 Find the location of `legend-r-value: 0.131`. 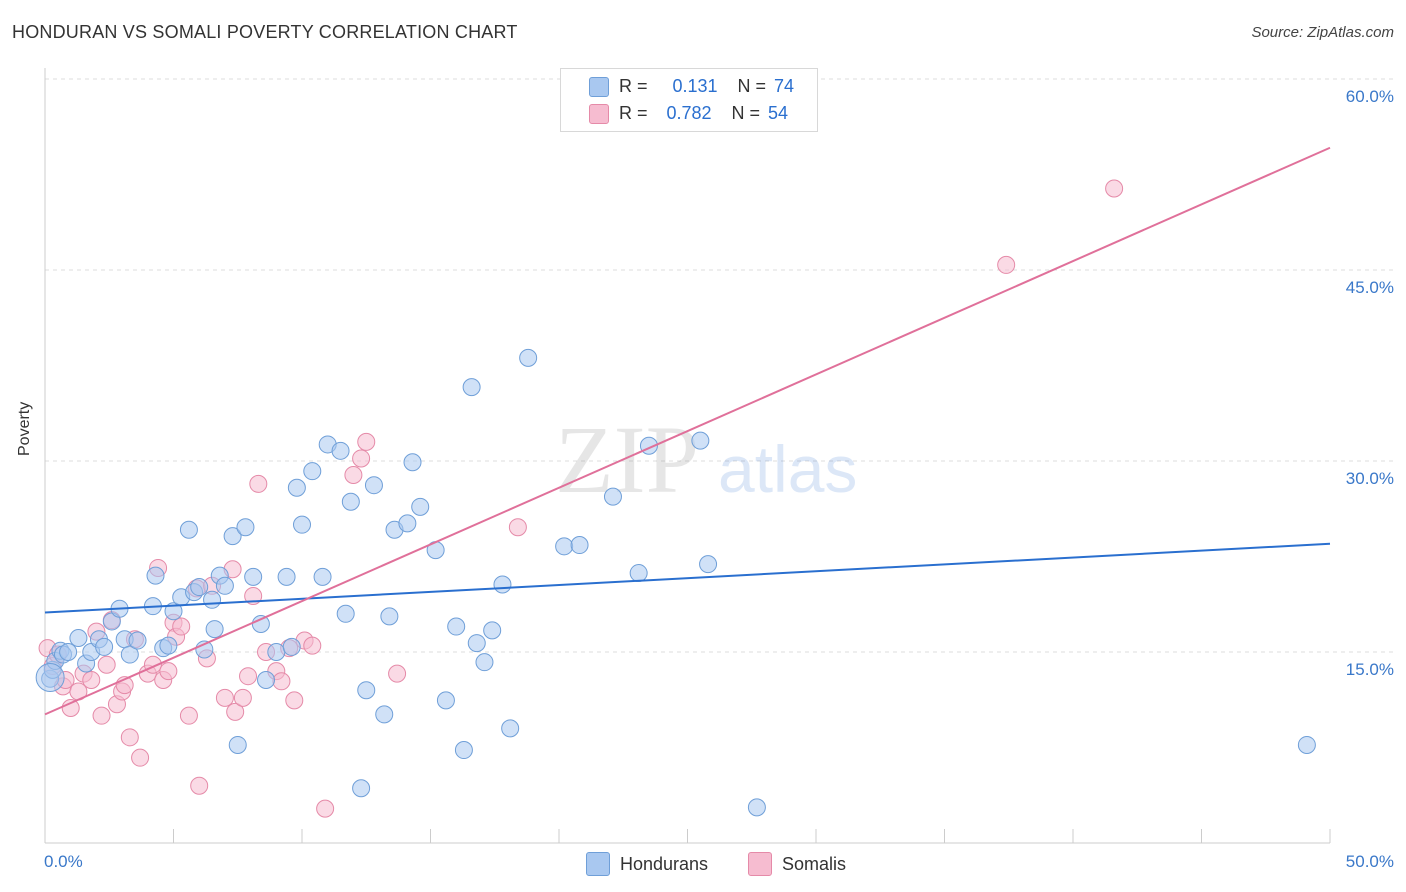

legend-r-value: 0.131 is located at coordinates (695, 85).